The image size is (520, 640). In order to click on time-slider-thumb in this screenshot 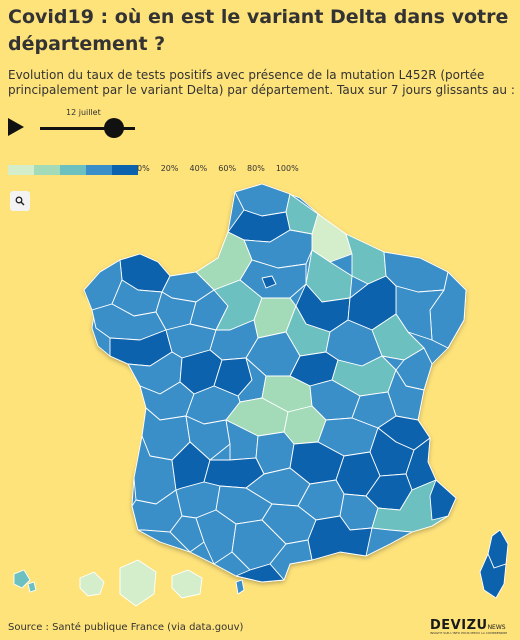, I will do `click(114, 128)`.